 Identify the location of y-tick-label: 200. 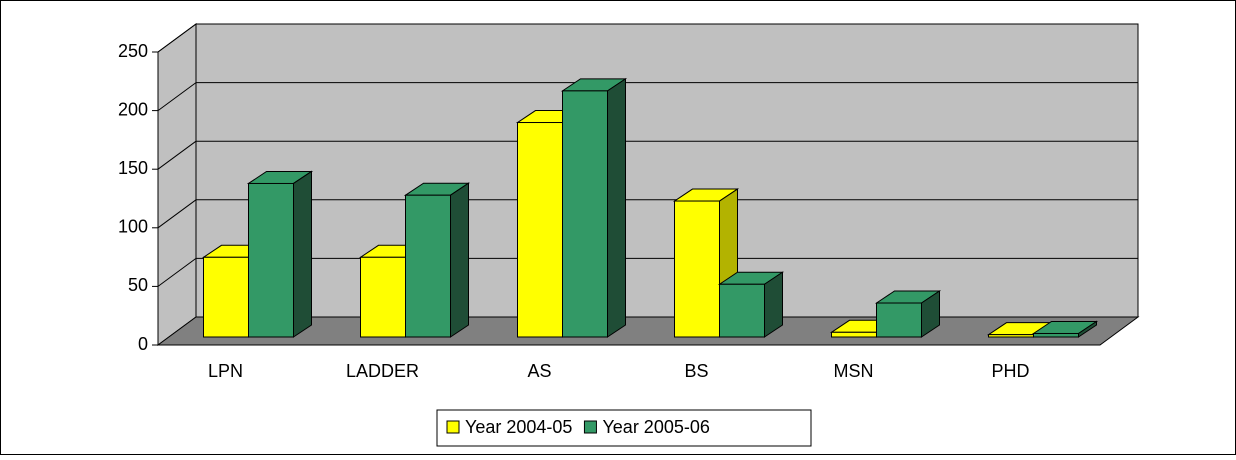
(133, 109).